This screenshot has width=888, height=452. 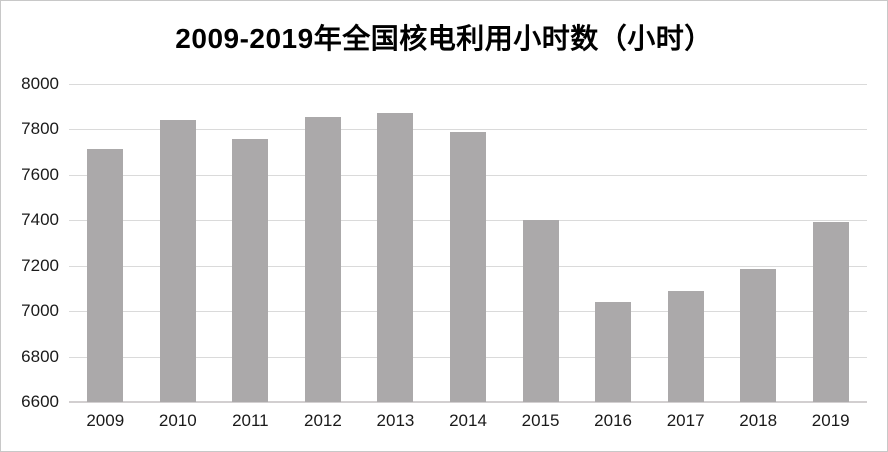 What do you see at coordinates (40, 356) in the screenshot?
I see `y-axis-tick-label: 6800` at bounding box center [40, 356].